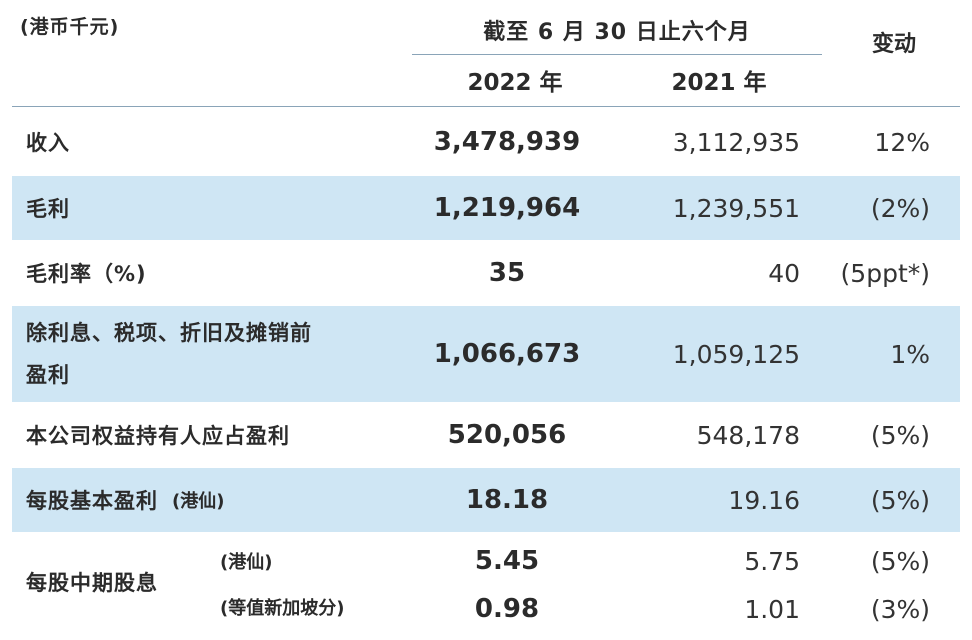  I want to click on table-row-dividend-sg-cents: (等值新加坡分) 0.98 1.01 (3%), so click(486, 609).